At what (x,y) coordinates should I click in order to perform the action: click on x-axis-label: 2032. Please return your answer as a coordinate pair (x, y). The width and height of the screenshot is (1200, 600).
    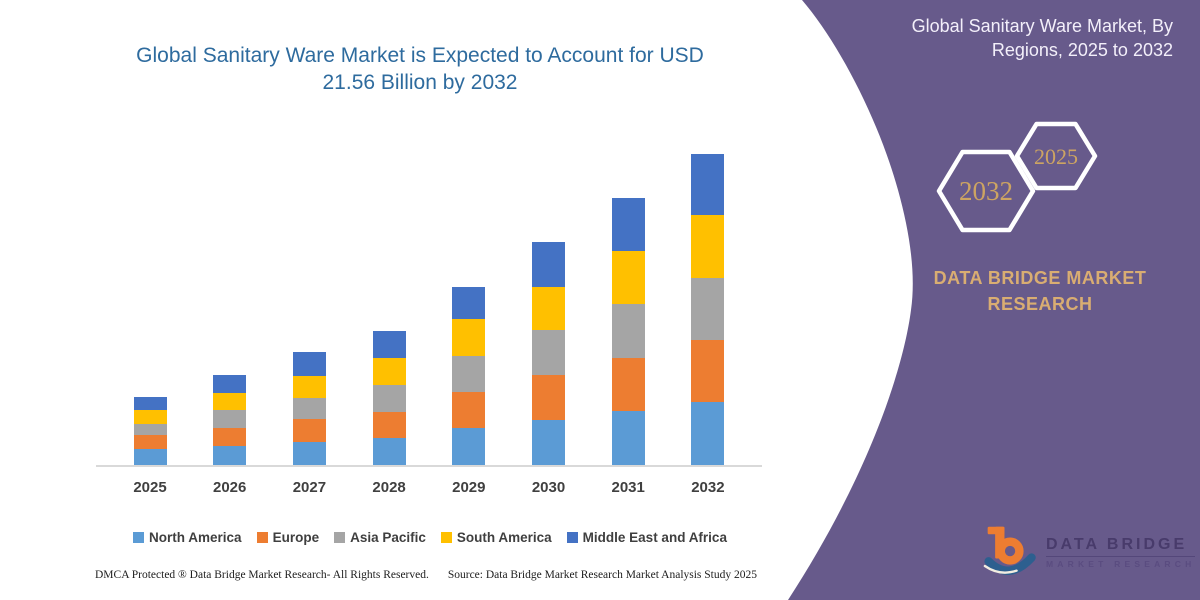
    Looking at the image, I should click on (708, 487).